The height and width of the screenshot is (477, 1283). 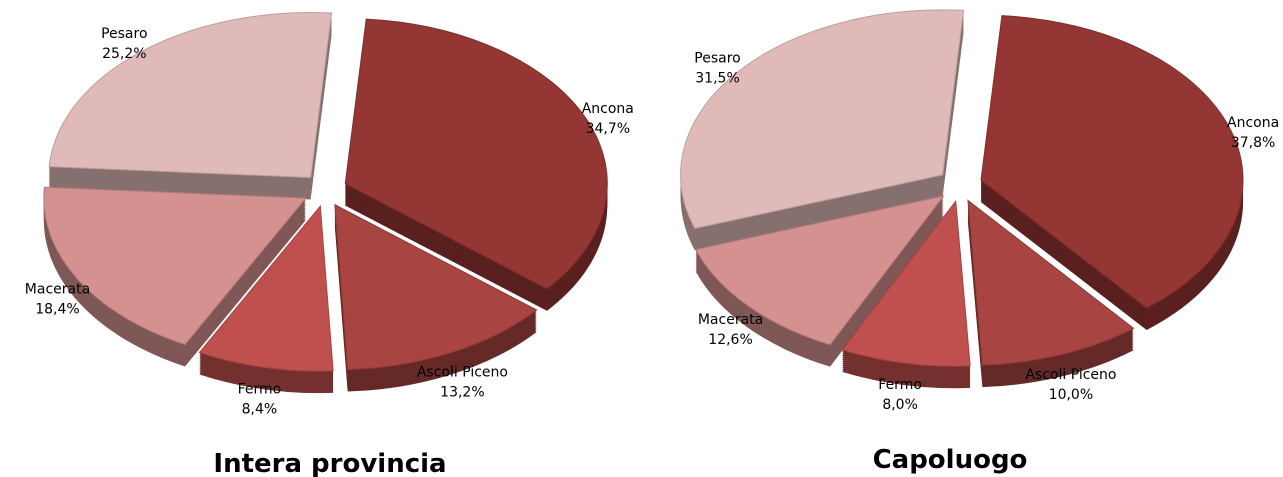 I want to click on value-label: 37,8%, so click(x=1253, y=143).